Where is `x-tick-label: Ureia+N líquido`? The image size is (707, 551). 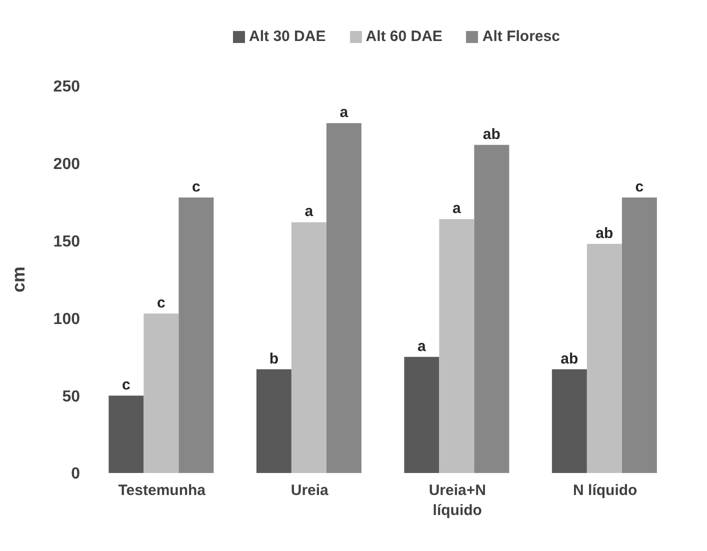 x-tick-label: Ureia+N líquido is located at coordinates (457, 500).